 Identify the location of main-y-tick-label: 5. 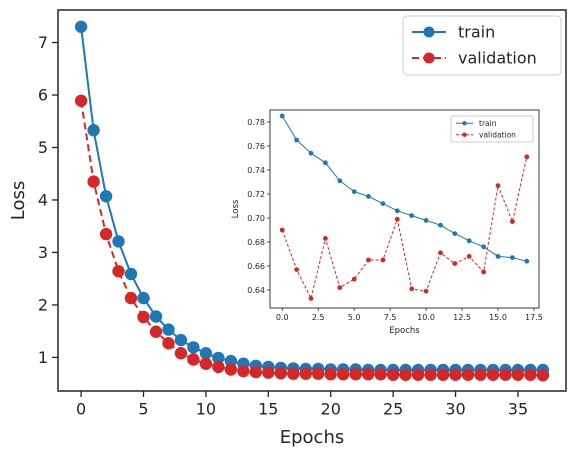
(43, 147).